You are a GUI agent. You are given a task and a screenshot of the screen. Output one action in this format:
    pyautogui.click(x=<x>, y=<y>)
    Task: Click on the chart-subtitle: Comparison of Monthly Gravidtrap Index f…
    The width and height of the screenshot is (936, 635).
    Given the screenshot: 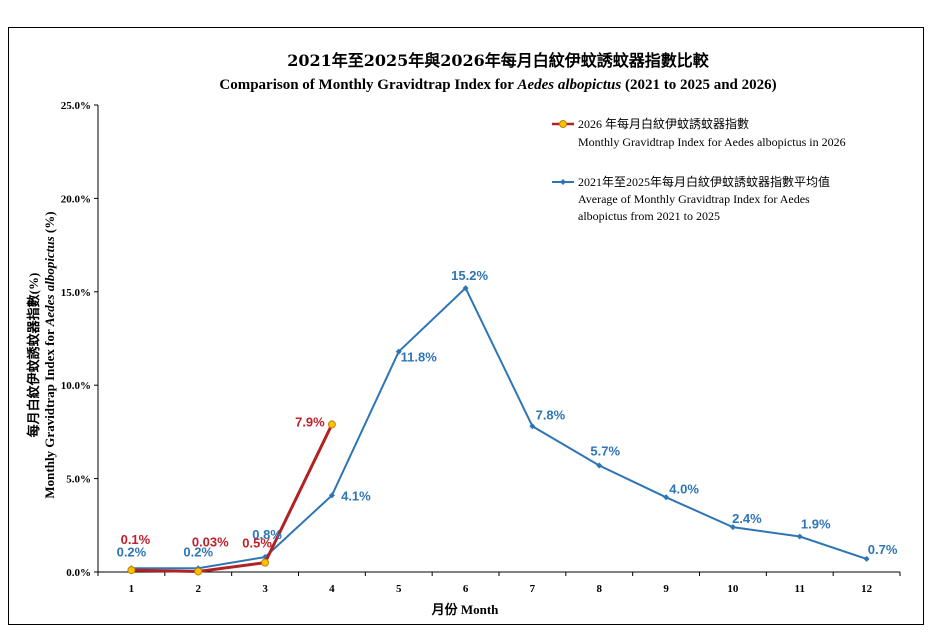 What is the action you would take?
    pyautogui.click(x=497, y=85)
    